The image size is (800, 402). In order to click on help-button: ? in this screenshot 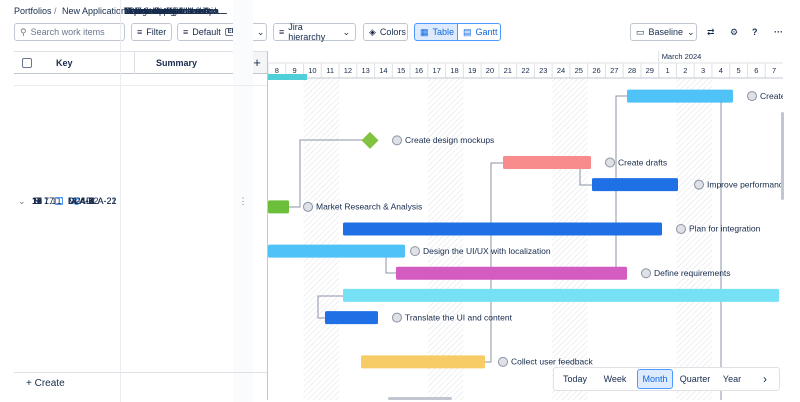, I will do `click(756, 32)`.